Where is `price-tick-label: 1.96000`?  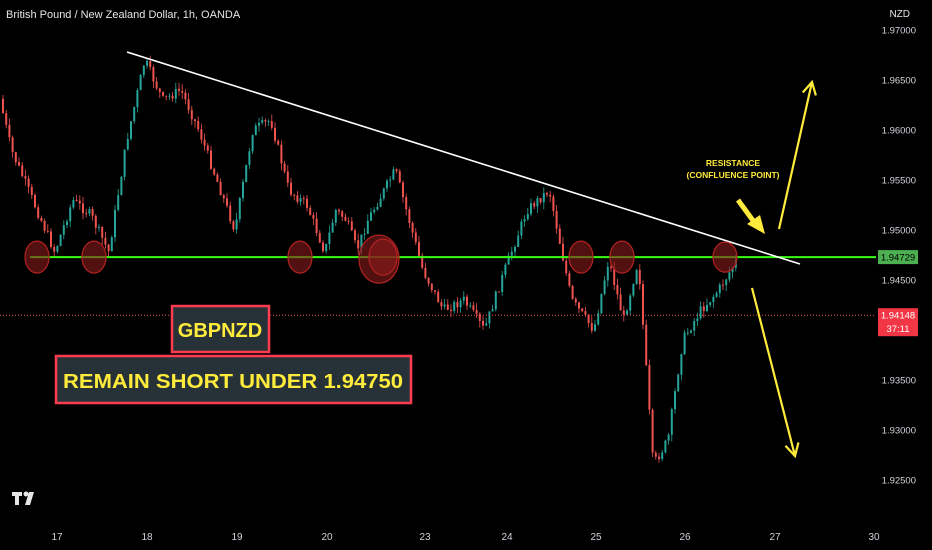 price-tick-label: 1.96000 is located at coordinates (899, 131).